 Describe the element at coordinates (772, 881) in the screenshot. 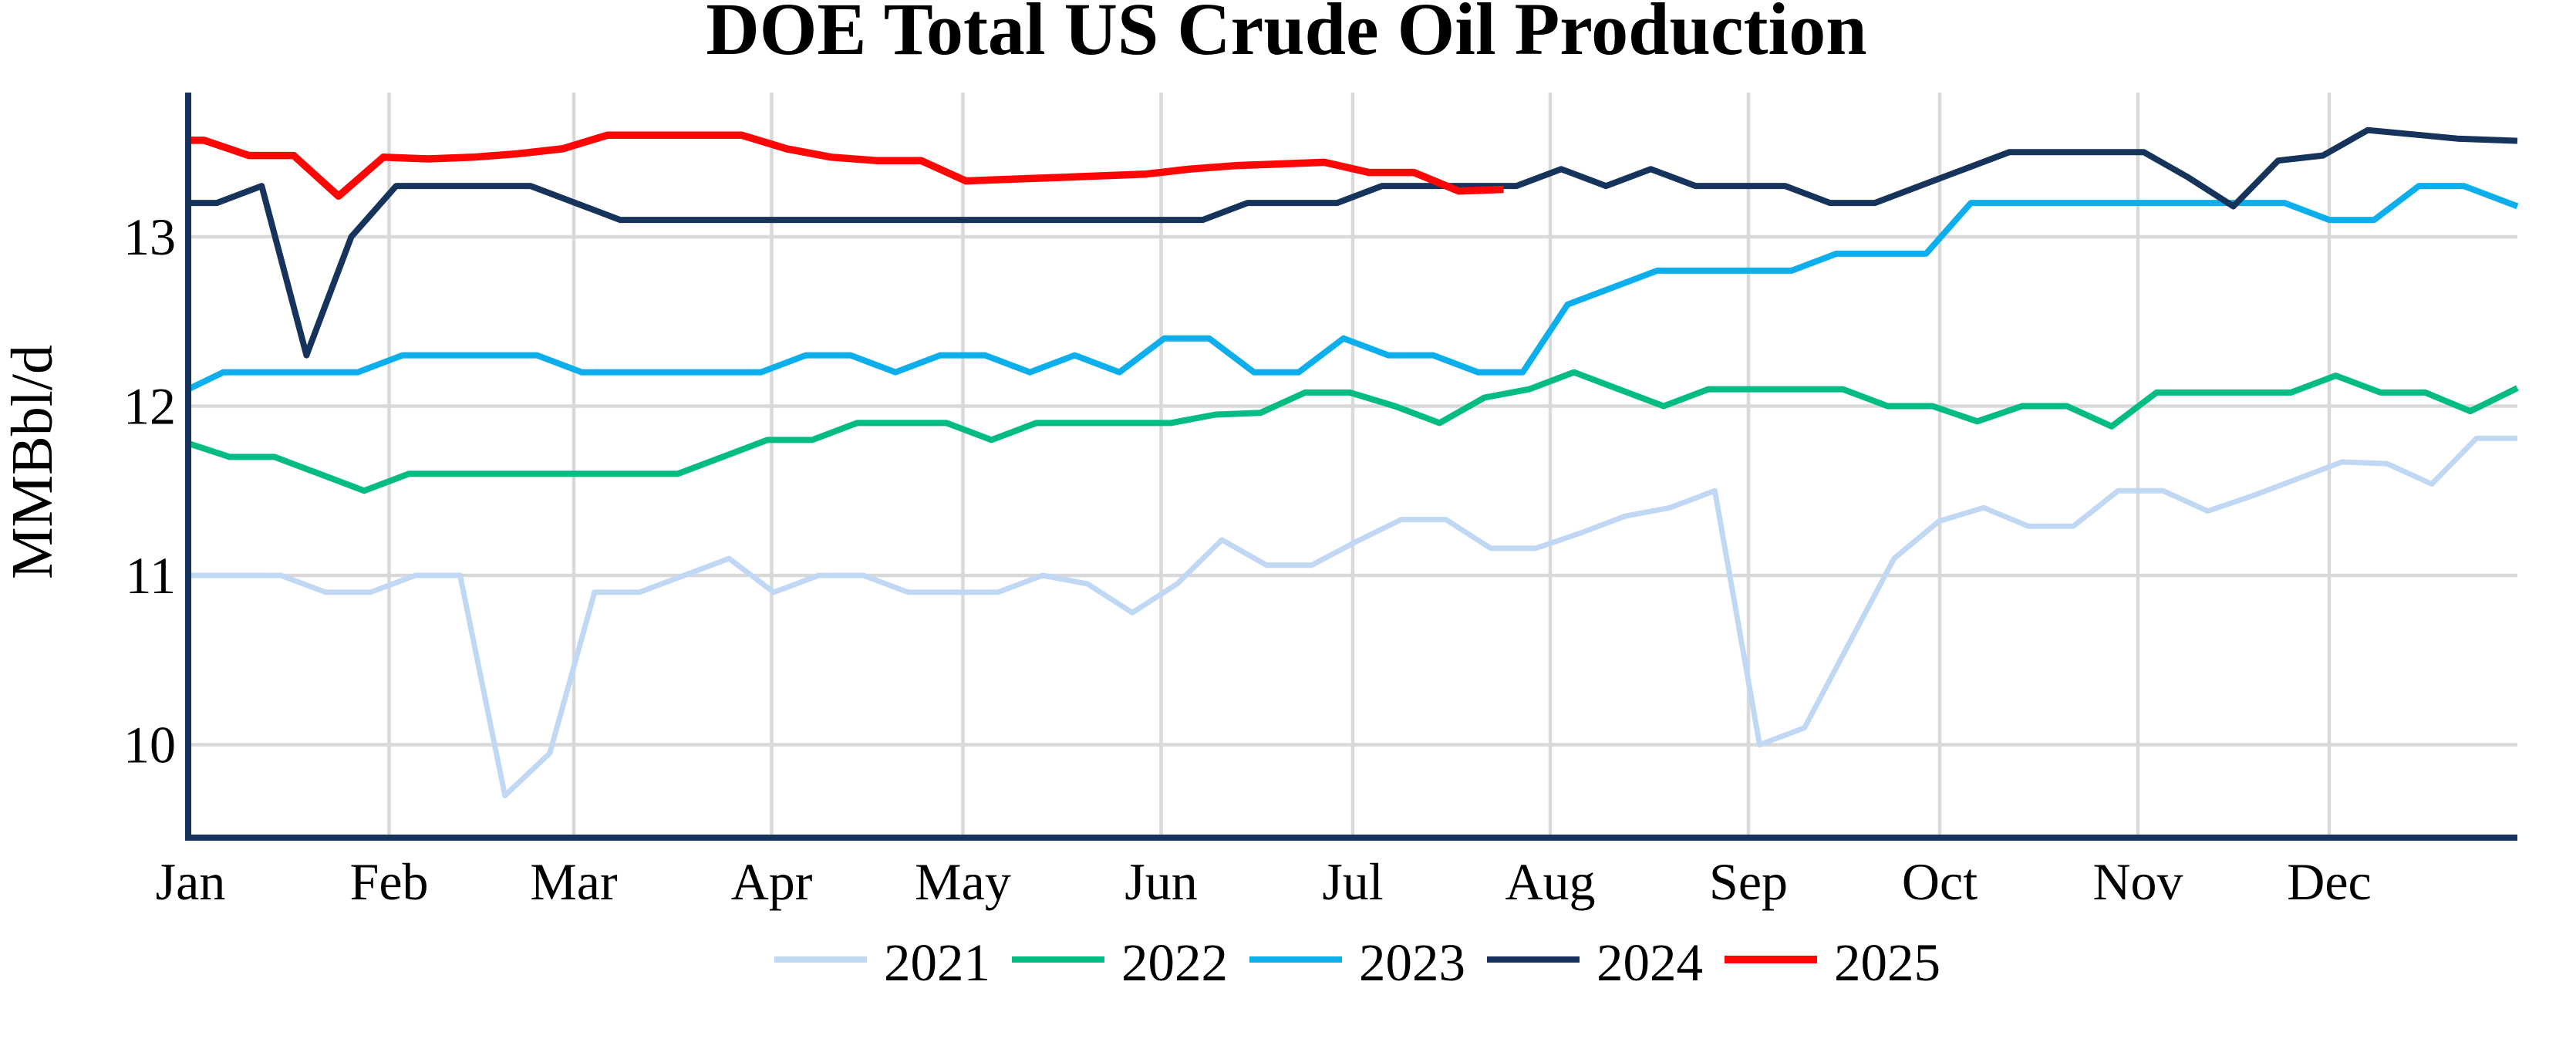

I see `svg-text: Apr` at that location.